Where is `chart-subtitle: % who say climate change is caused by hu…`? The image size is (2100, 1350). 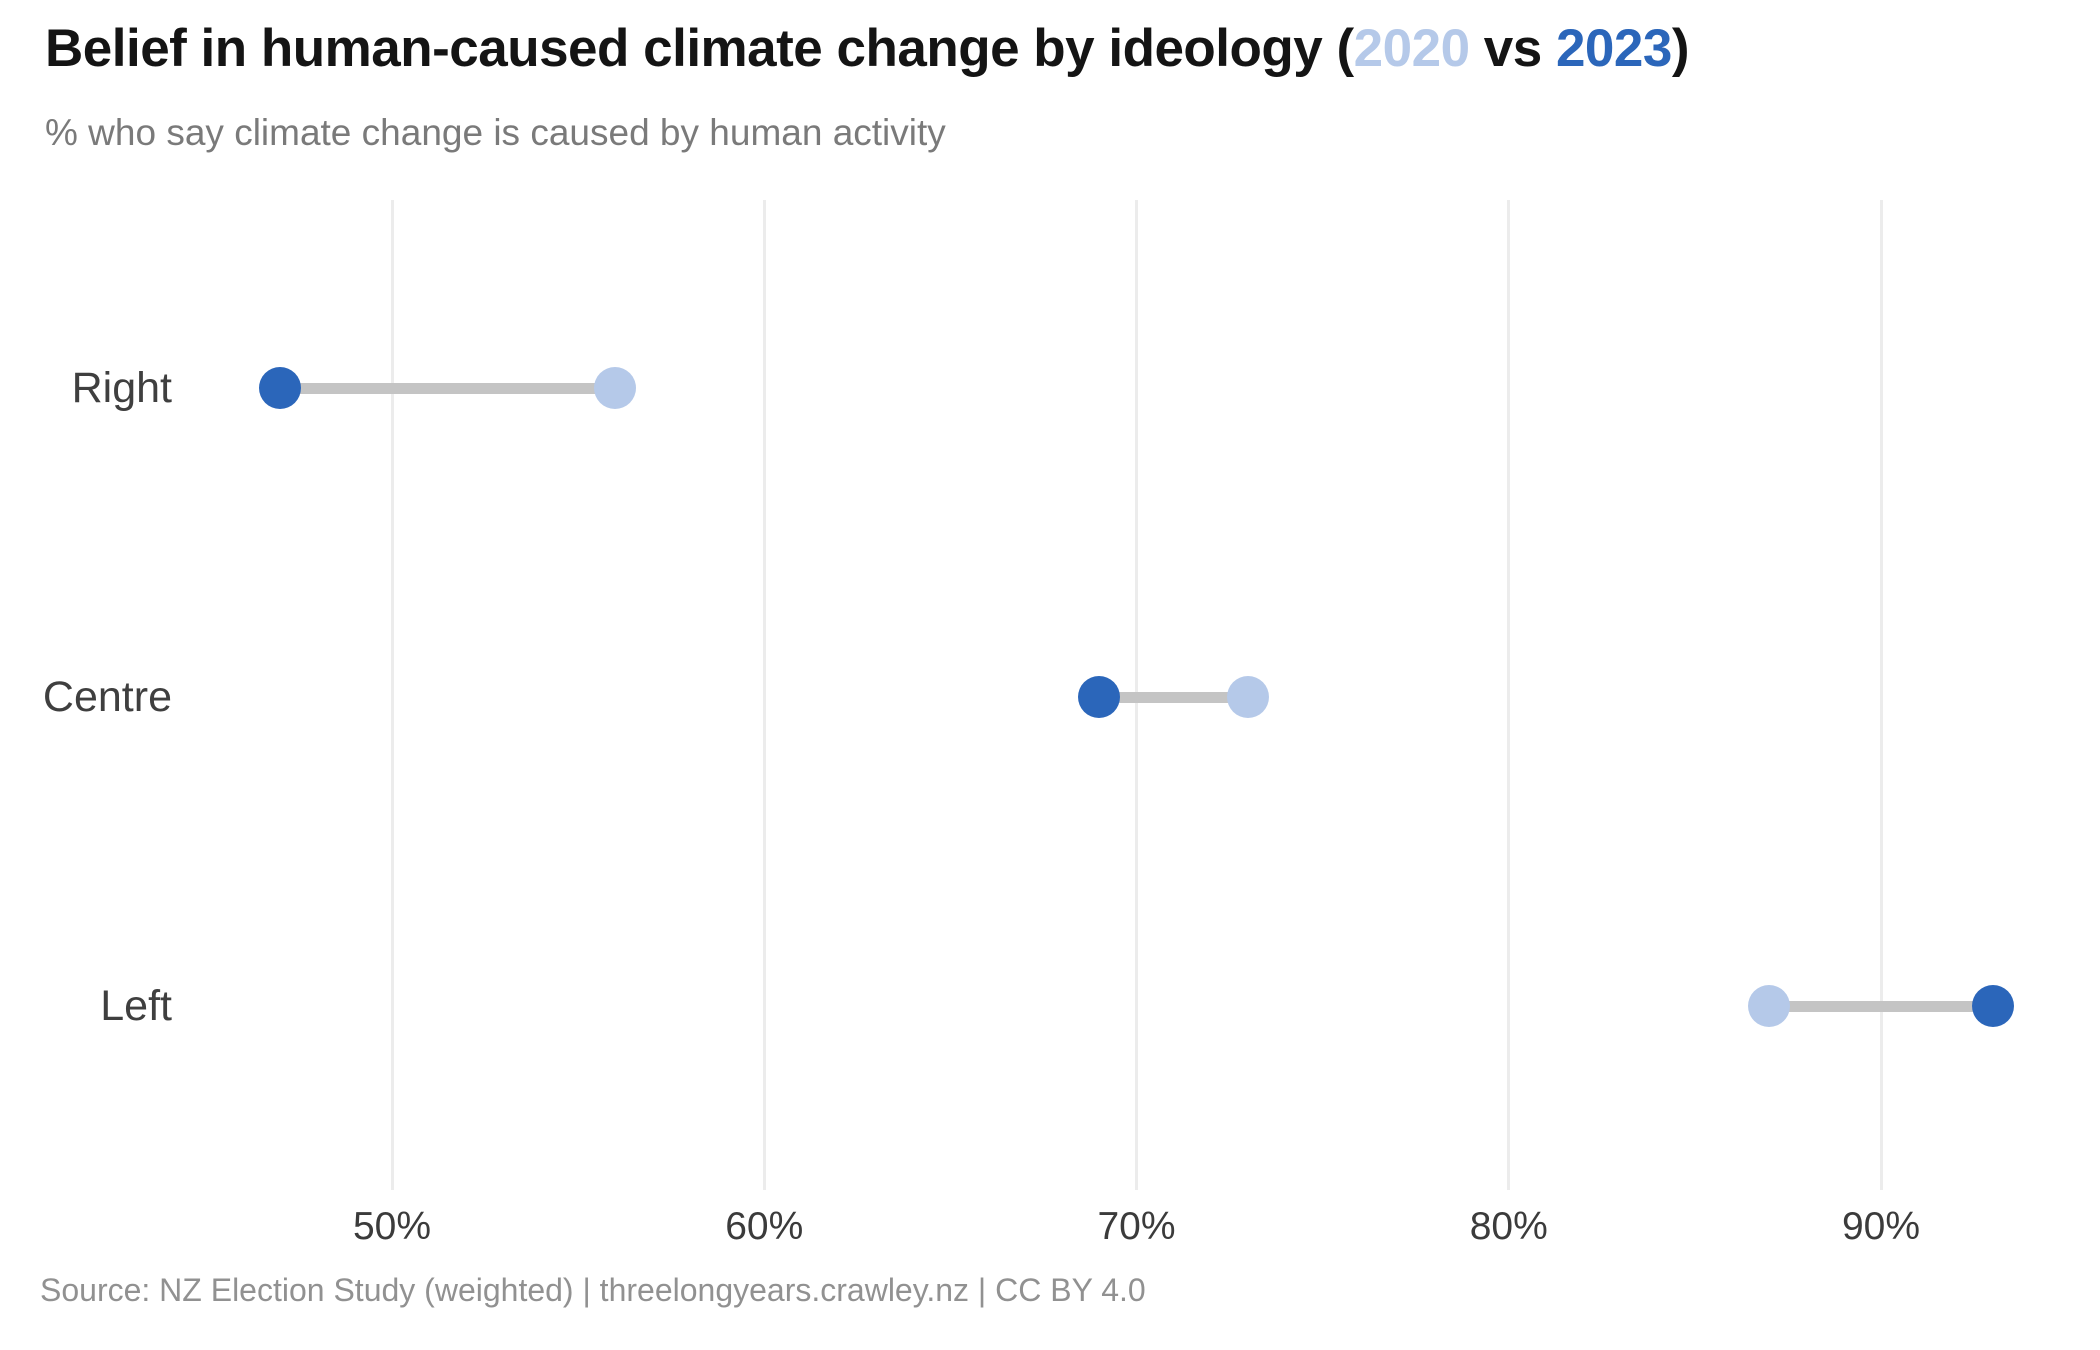
chart-subtitle: % who say climate change is caused by hu… is located at coordinates (495, 132).